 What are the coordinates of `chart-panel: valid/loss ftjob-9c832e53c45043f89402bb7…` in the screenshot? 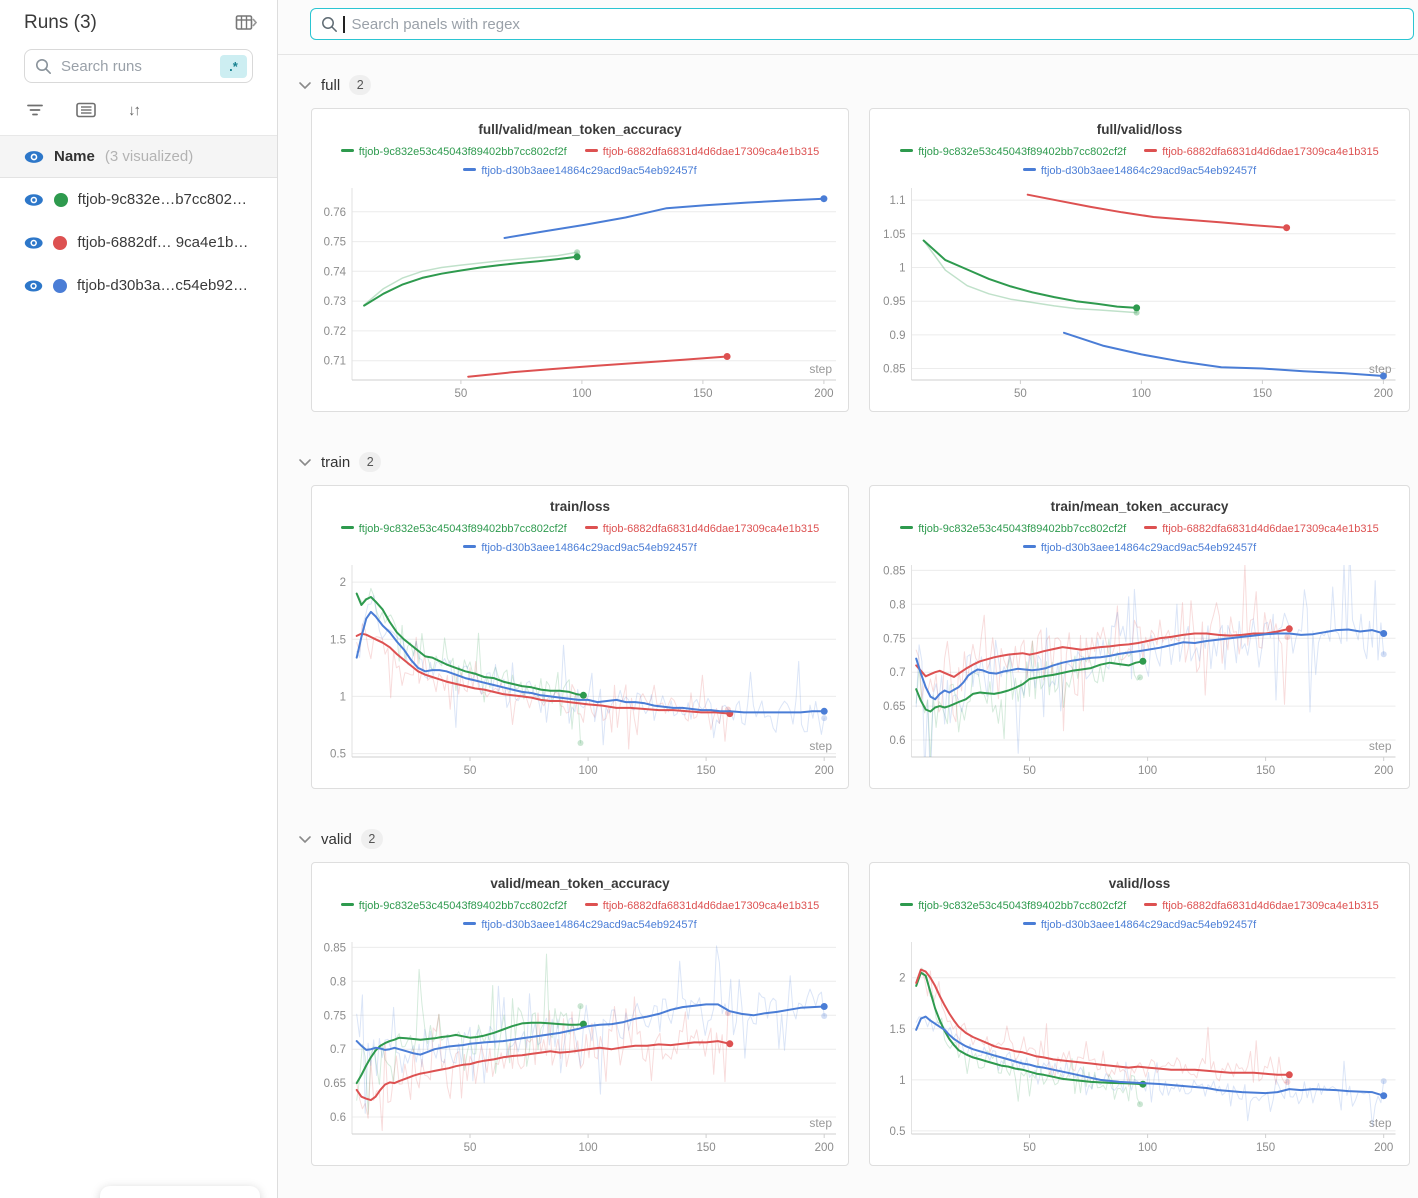 It's located at (1139, 1014).